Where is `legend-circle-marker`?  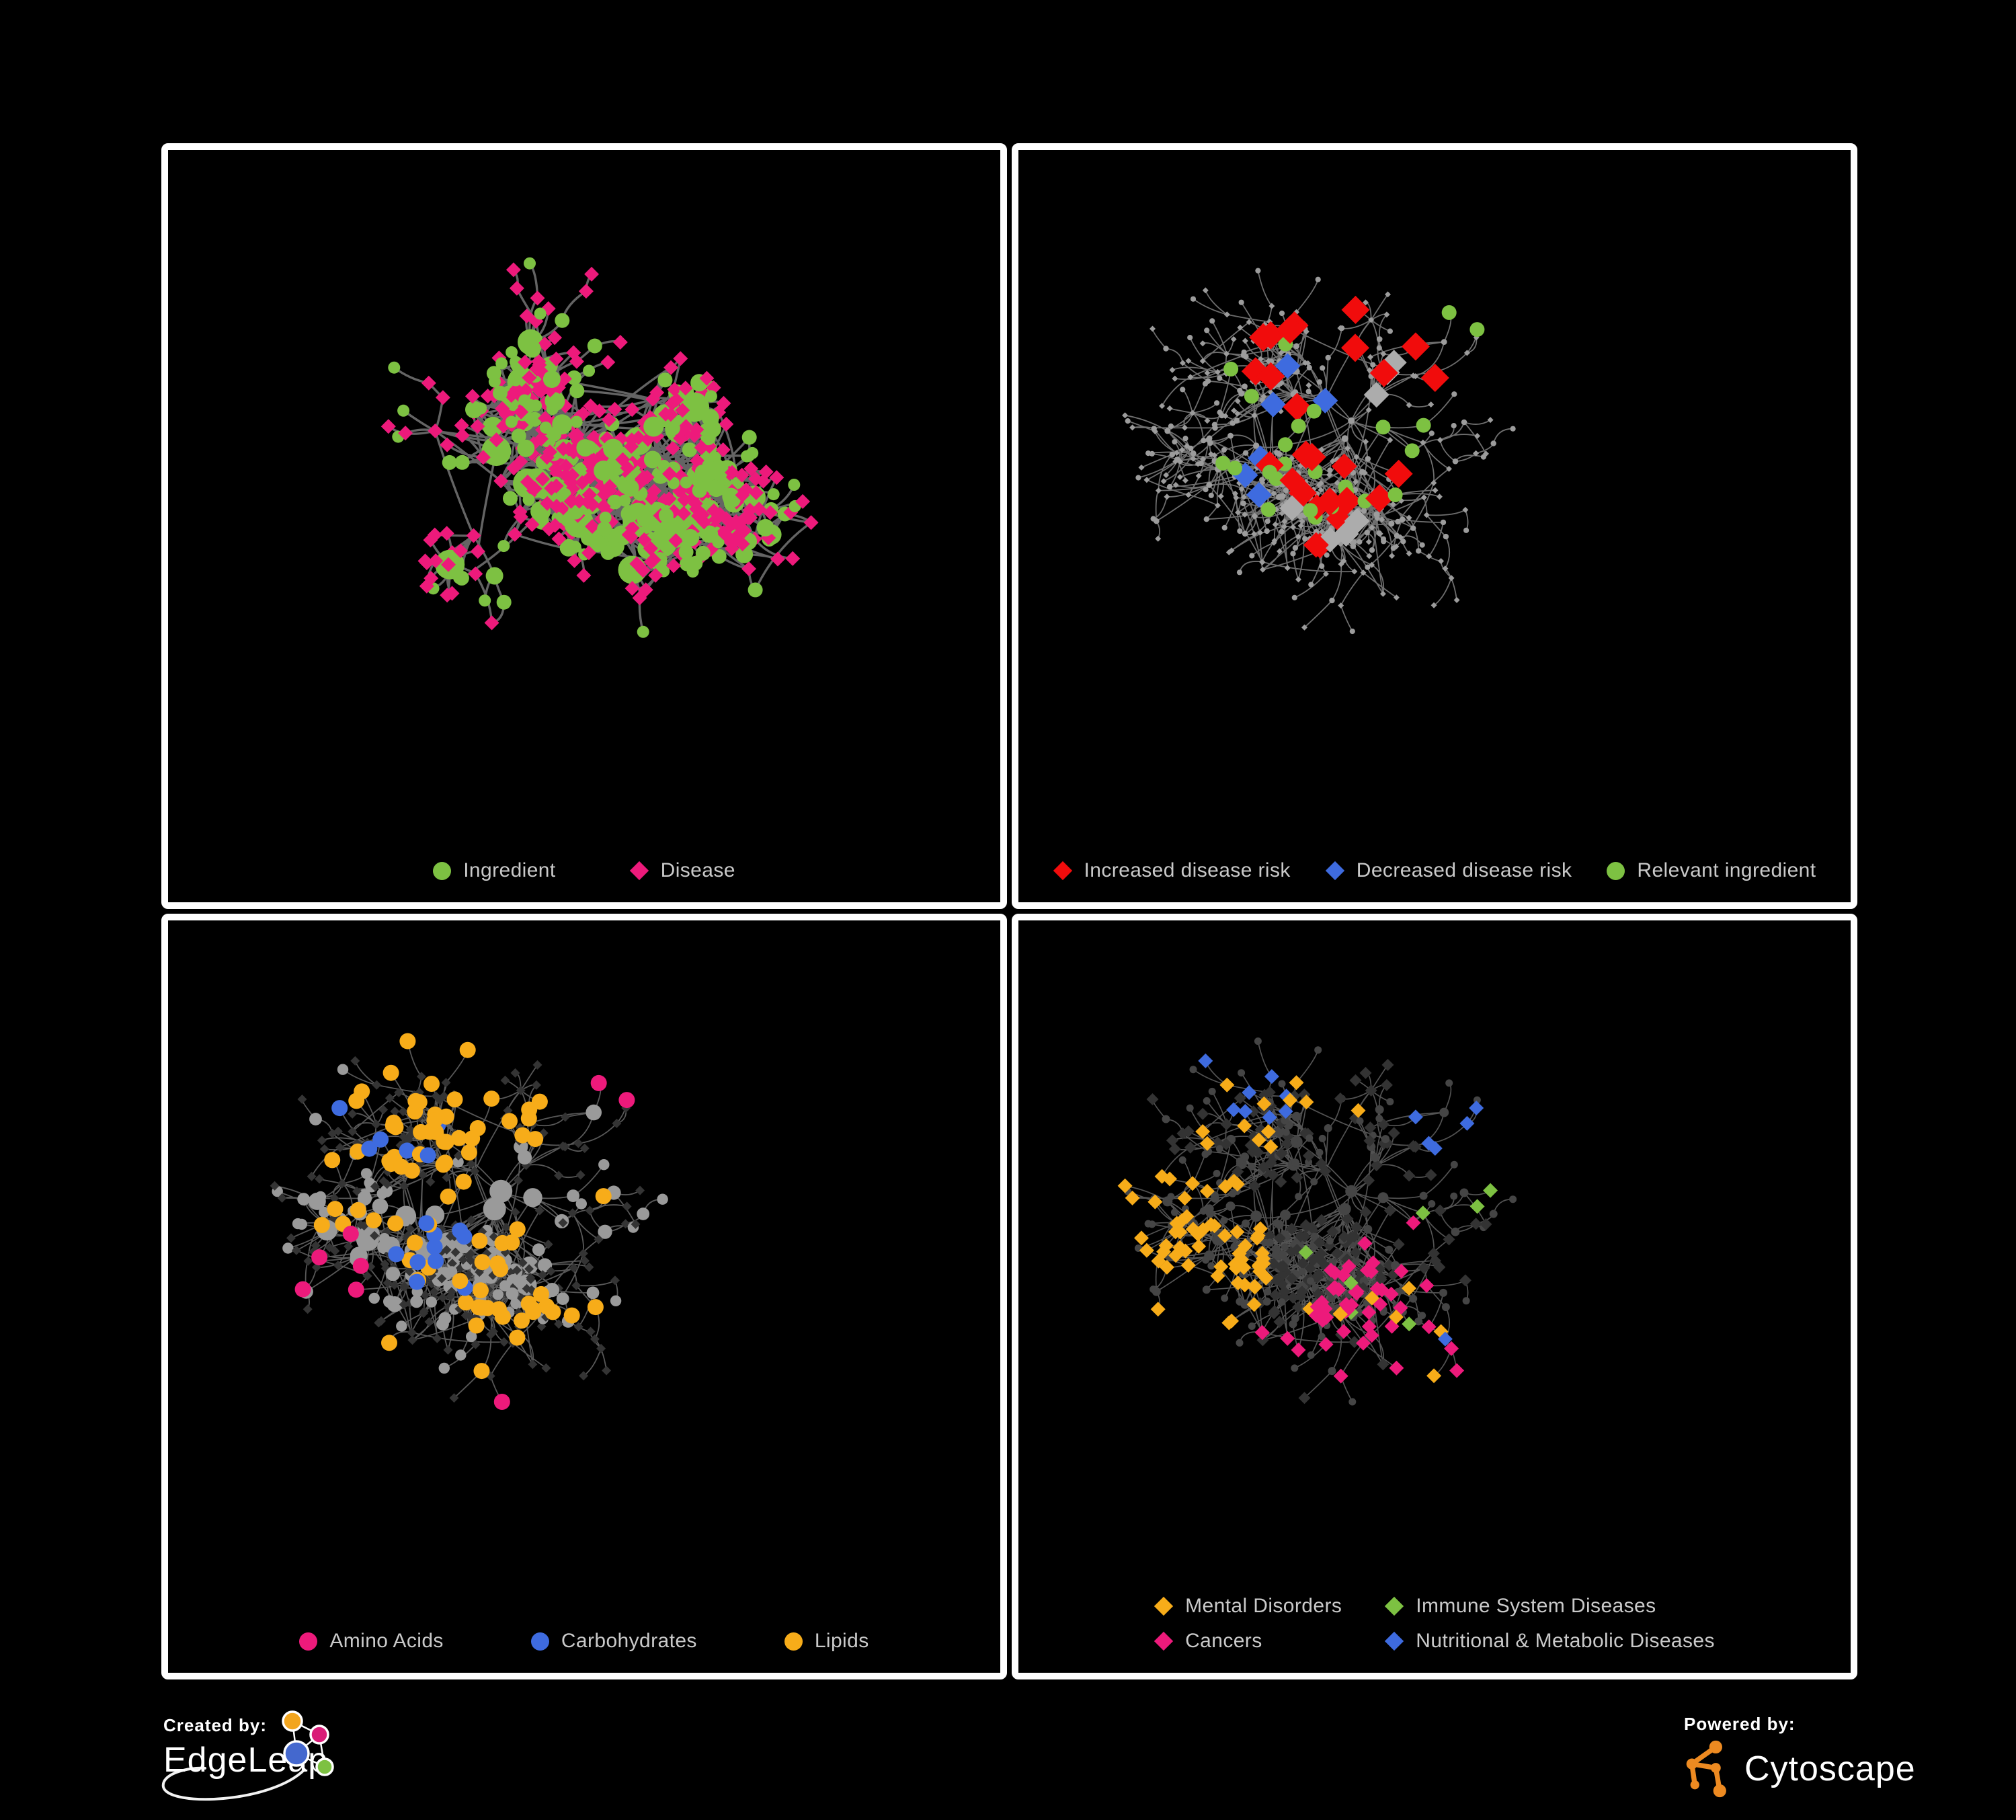
legend-circle-marker is located at coordinates (793, 1641).